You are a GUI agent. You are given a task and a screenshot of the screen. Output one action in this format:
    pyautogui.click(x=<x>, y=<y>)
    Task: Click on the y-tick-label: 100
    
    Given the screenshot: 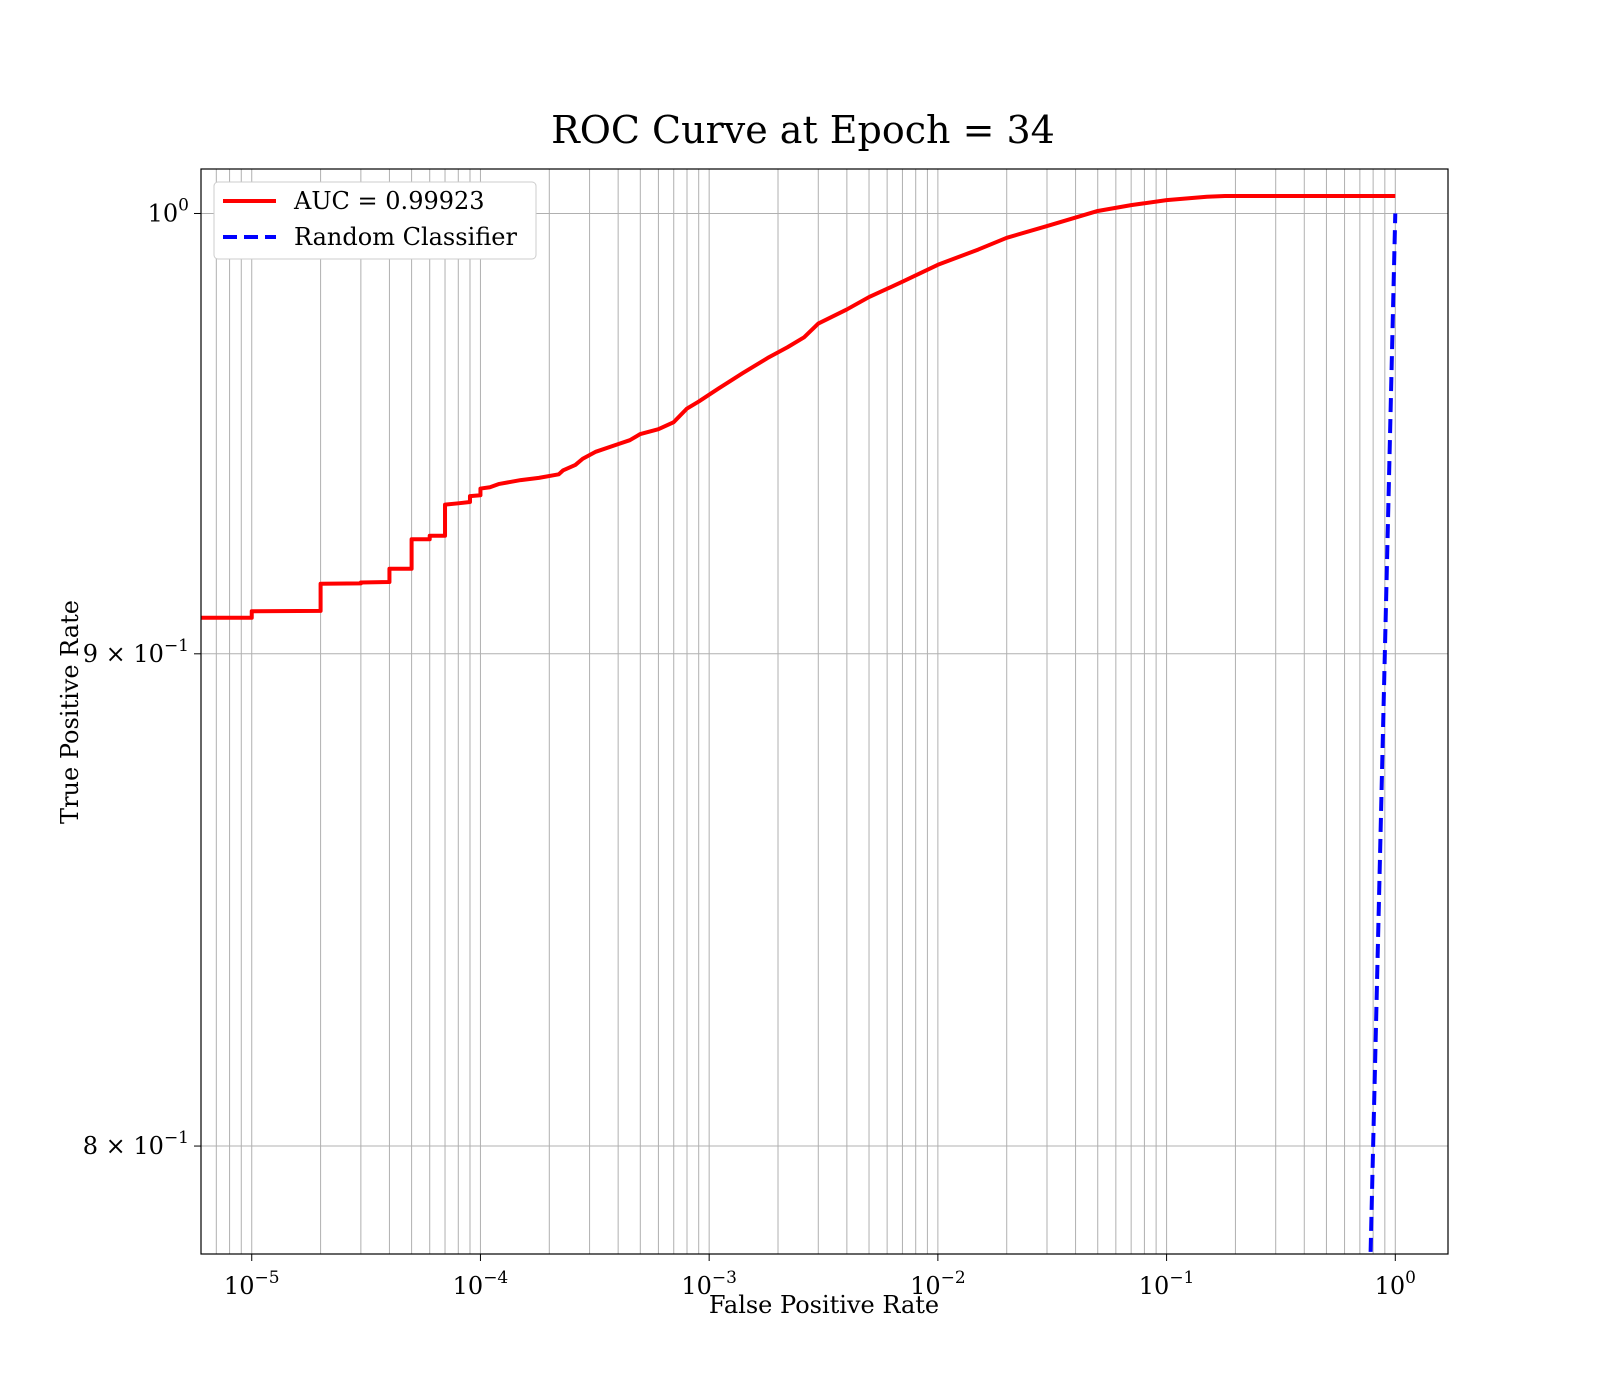 What is the action you would take?
    pyautogui.click(x=168, y=211)
    